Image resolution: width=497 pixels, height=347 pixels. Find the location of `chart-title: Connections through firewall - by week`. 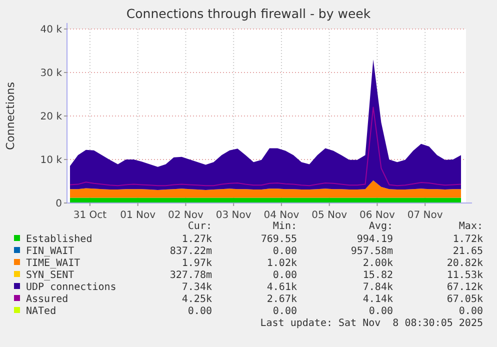

chart-title: Connections through firewall - by week is located at coordinates (249, 13).